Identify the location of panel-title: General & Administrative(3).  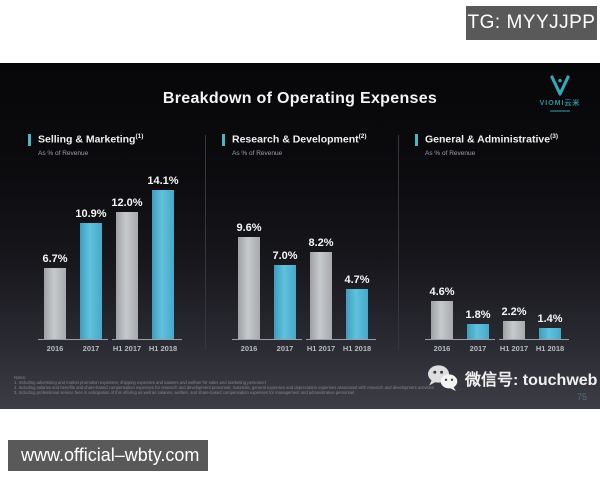
(491, 139).